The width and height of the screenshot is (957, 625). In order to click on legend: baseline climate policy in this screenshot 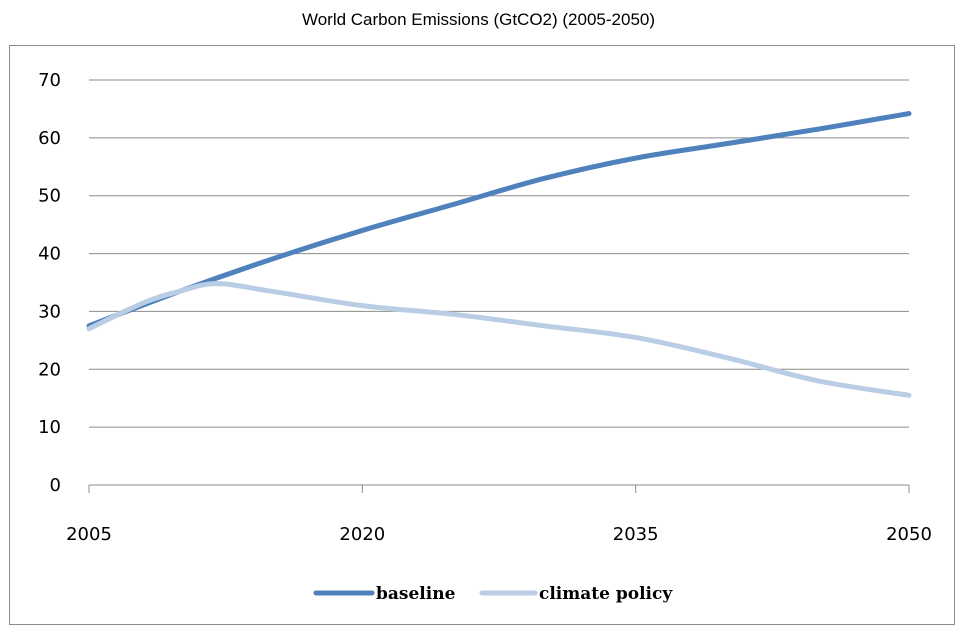, I will do `click(493, 594)`.